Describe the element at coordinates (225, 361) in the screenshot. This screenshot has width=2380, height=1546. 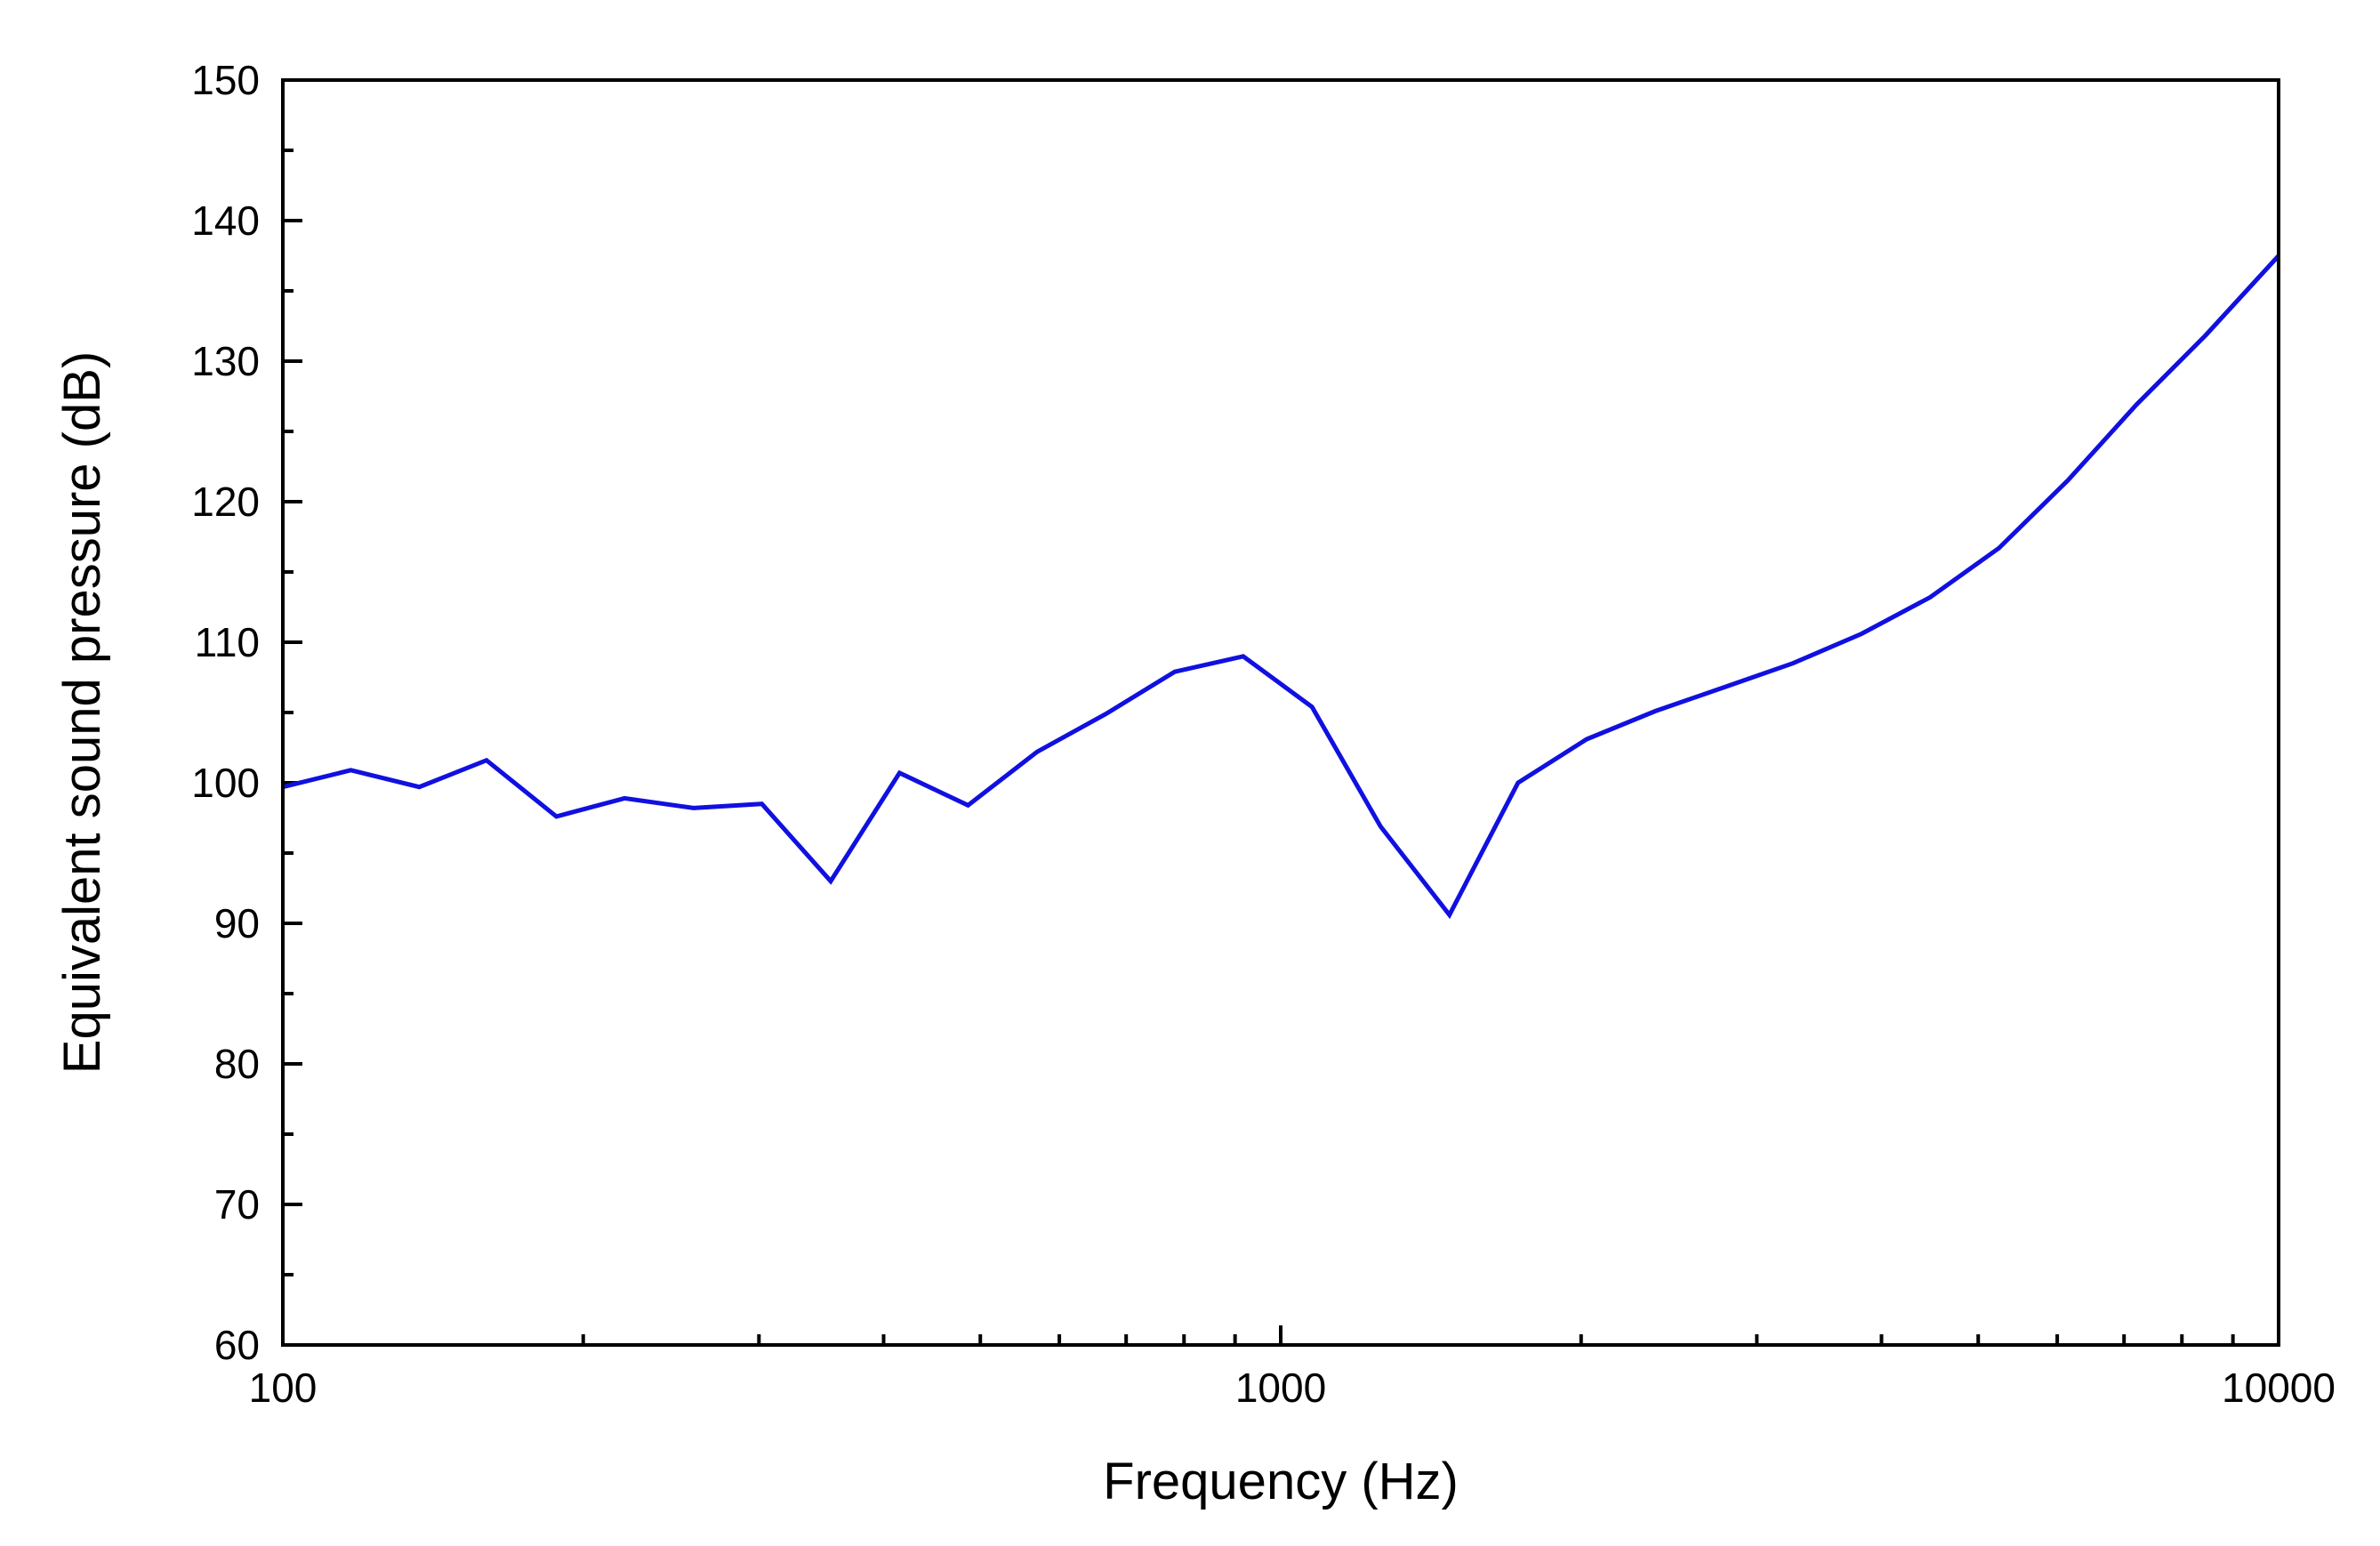
I see `y-tick-label: 130` at that location.